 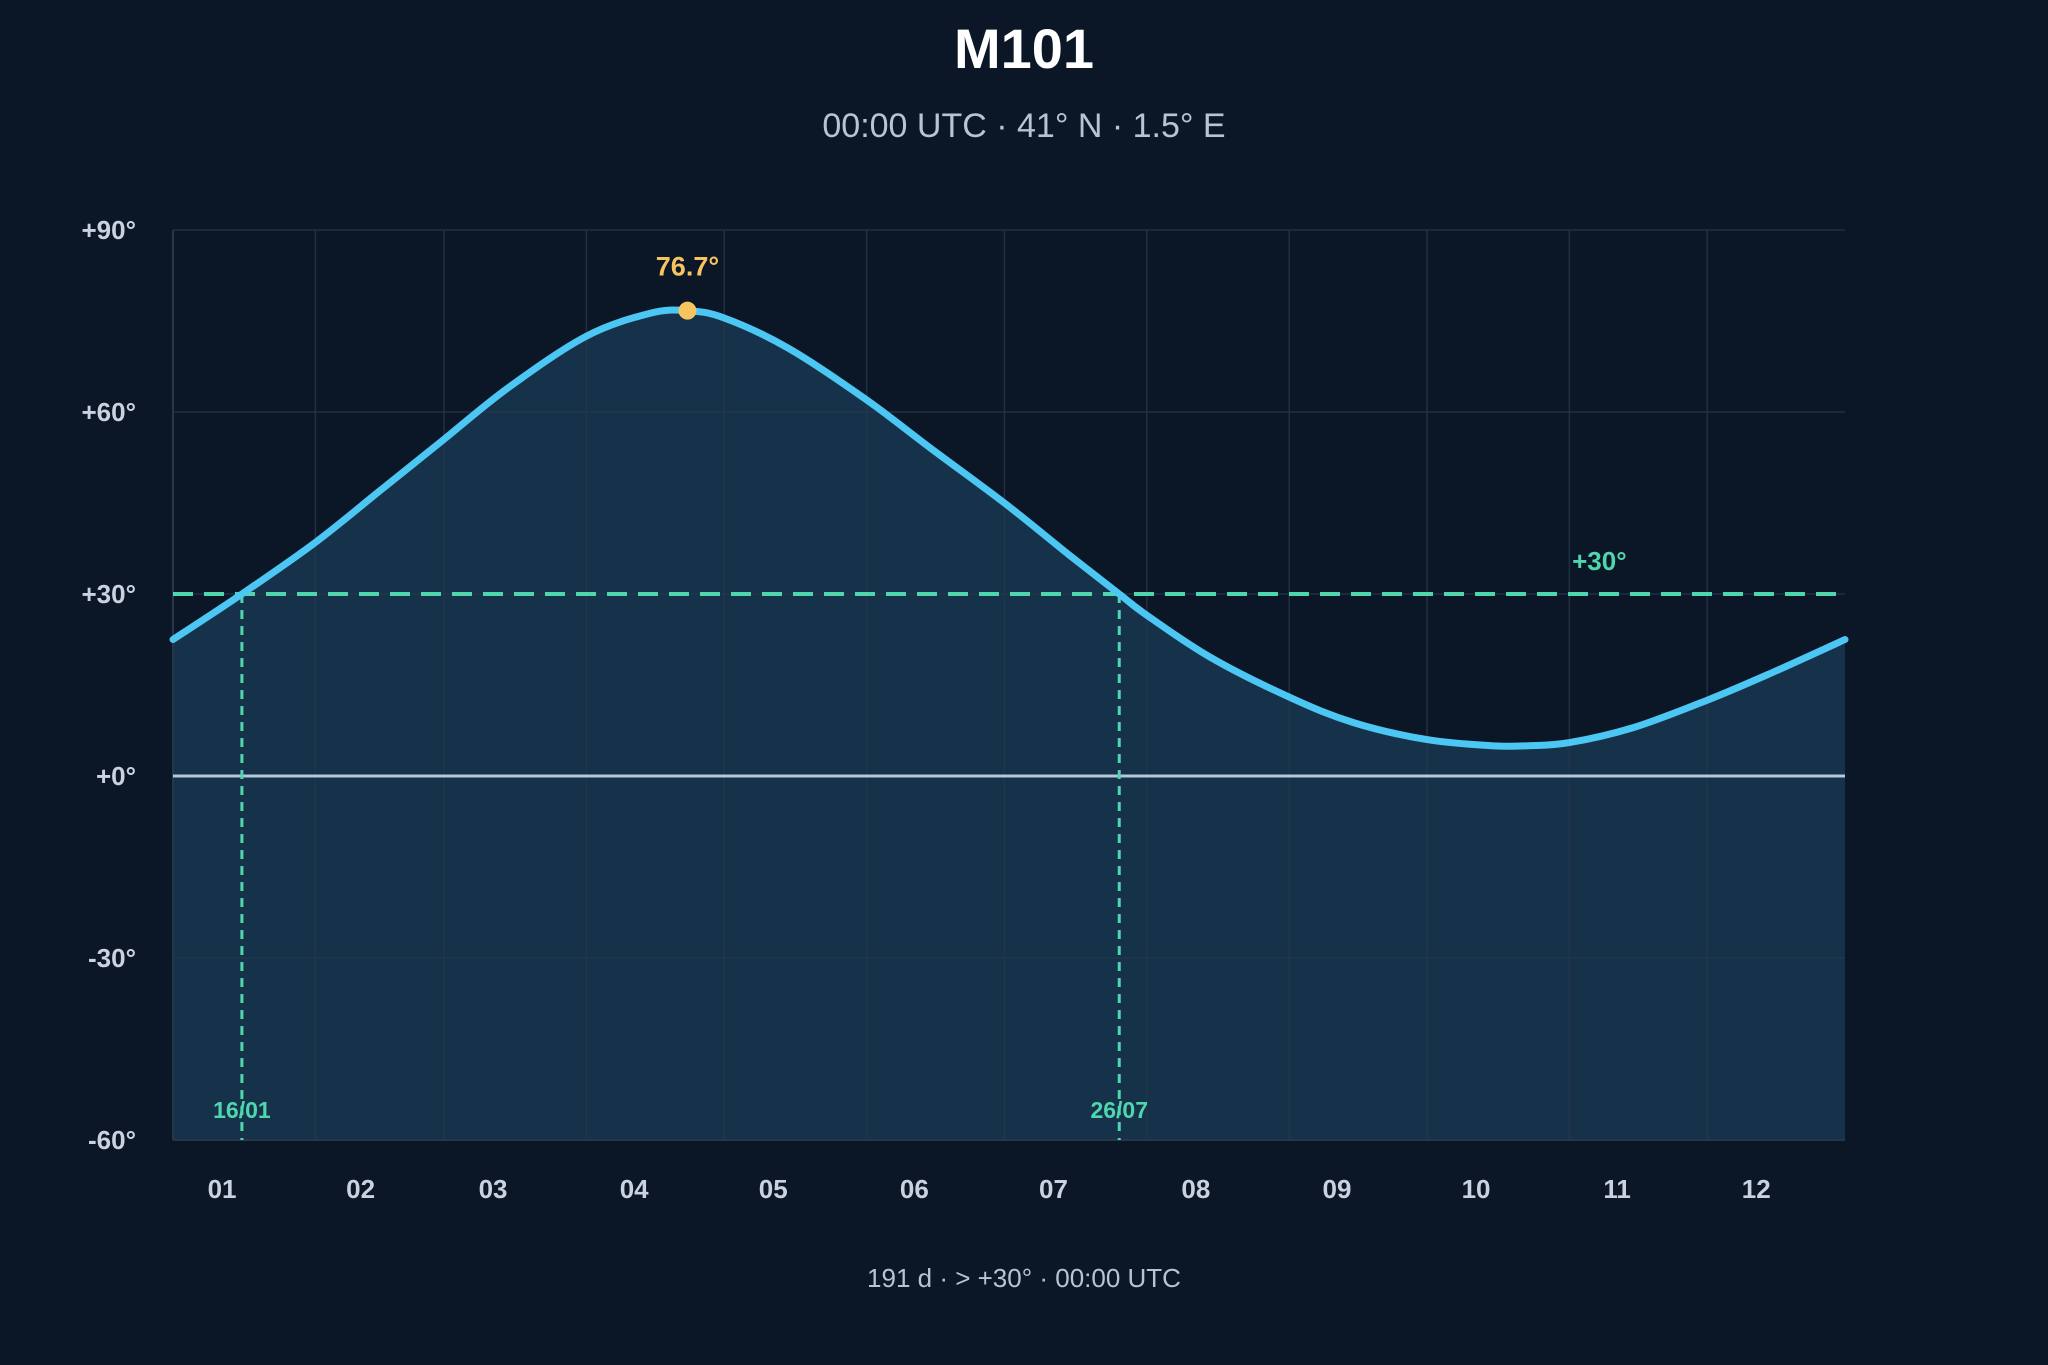 What do you see at coordinates (1476, 1189) in the screenshot?
I see `x-tick-label: 10` at bounding box center [1476, 1189].